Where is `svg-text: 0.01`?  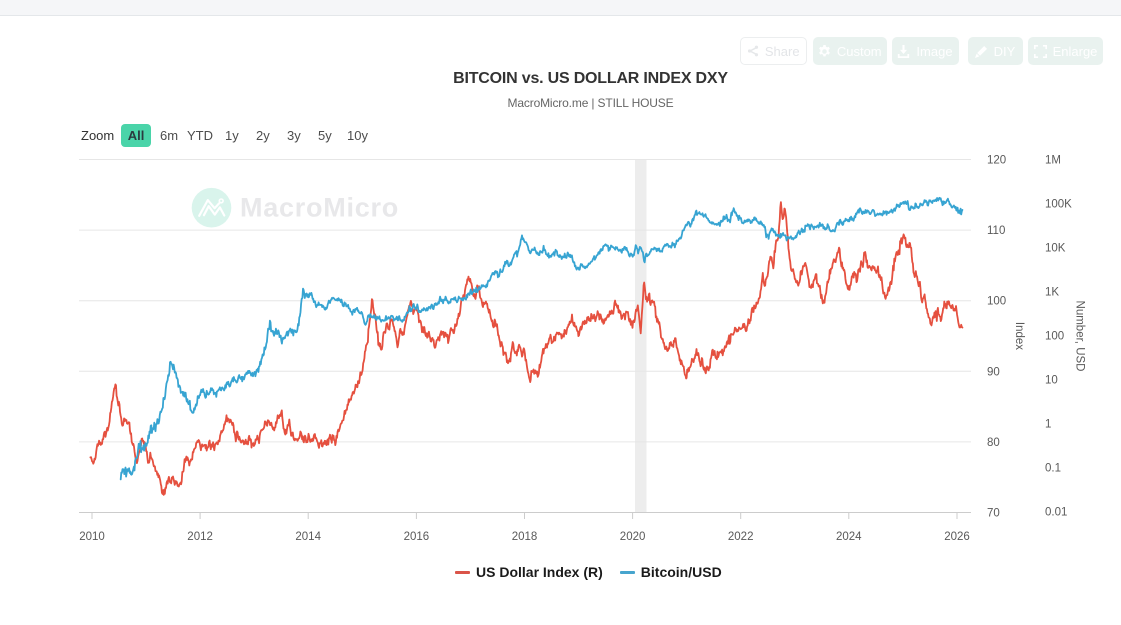 svg-text: 0.01 is located at coordinates (1056, 513).